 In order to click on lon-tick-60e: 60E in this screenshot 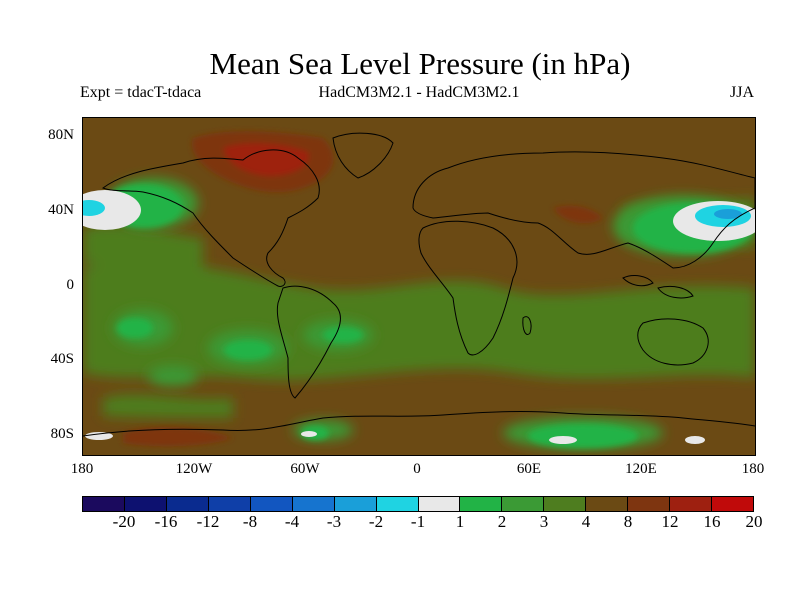, I will do `click(529, 469)`.